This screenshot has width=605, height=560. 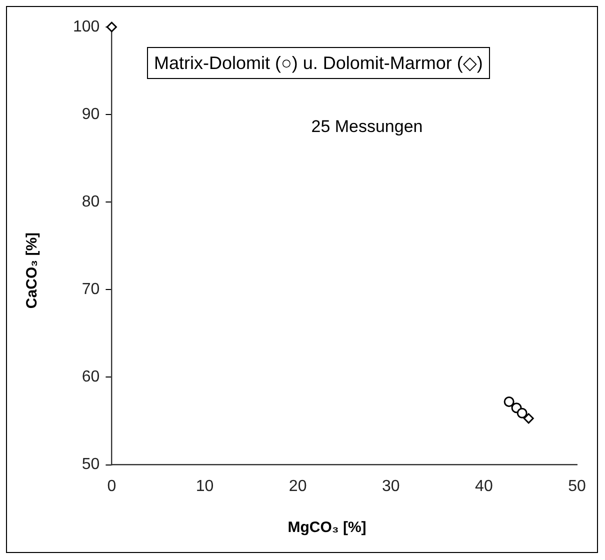 What do you see at coordinates (297, 486) in the screenshot?
I see `x-tick-label: 20` at bounding box center [297, 486].